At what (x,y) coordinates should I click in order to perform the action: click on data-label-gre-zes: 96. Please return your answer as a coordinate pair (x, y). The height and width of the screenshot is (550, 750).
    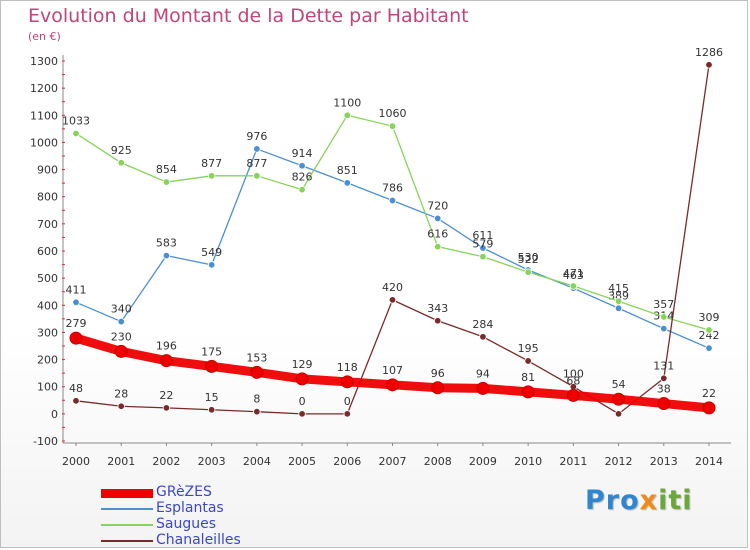
    Looking at the image, I should click on (438, 373).